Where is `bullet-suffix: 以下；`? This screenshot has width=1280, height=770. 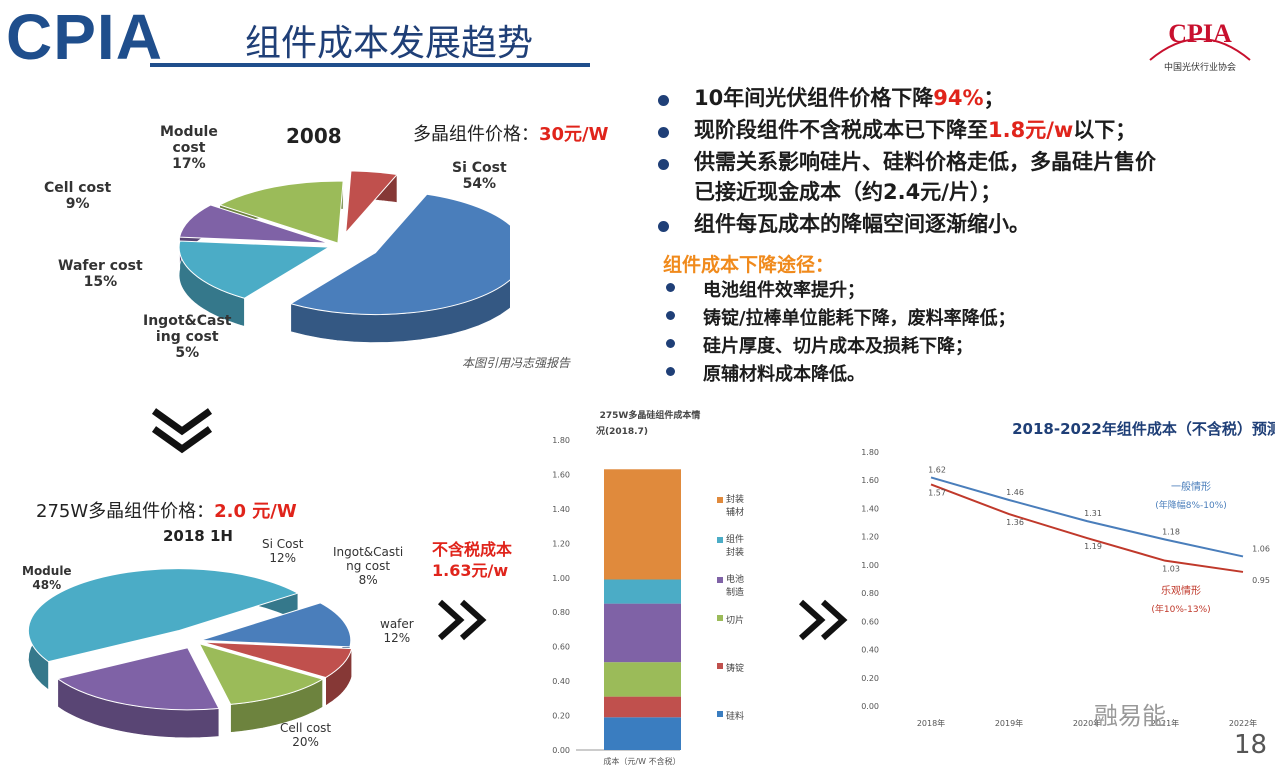 bullet-suffix: 以下； is located at coordinates (1105, 130).